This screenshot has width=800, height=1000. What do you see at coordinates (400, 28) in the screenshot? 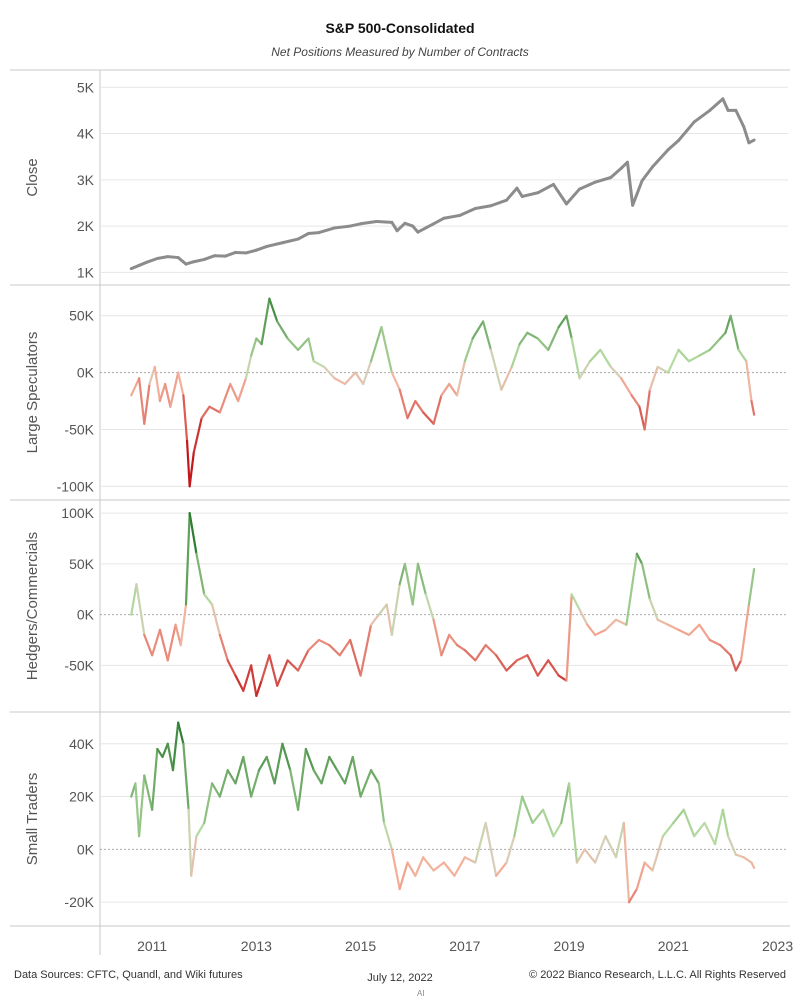
I see `chart-title: S&P 500-Consolidated` at bounding box center [400, 28].